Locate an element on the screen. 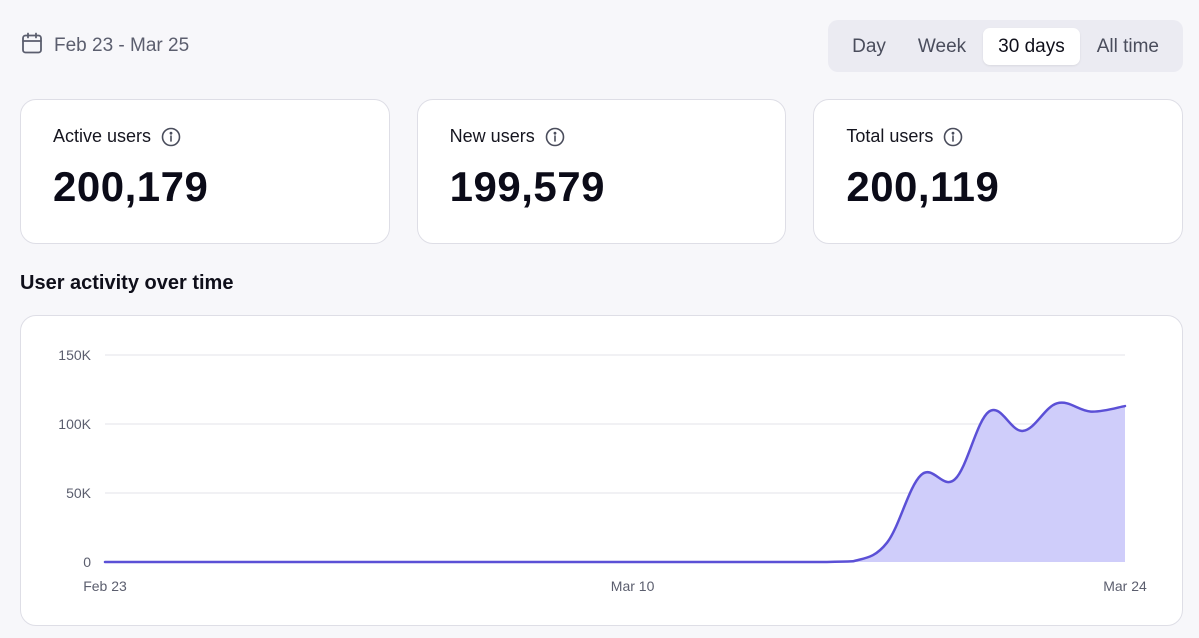 Image resolution: width=1199 pixels, height=638 pixels. range-tab-30-days: 30 days is located at coordinates (1031, 46).